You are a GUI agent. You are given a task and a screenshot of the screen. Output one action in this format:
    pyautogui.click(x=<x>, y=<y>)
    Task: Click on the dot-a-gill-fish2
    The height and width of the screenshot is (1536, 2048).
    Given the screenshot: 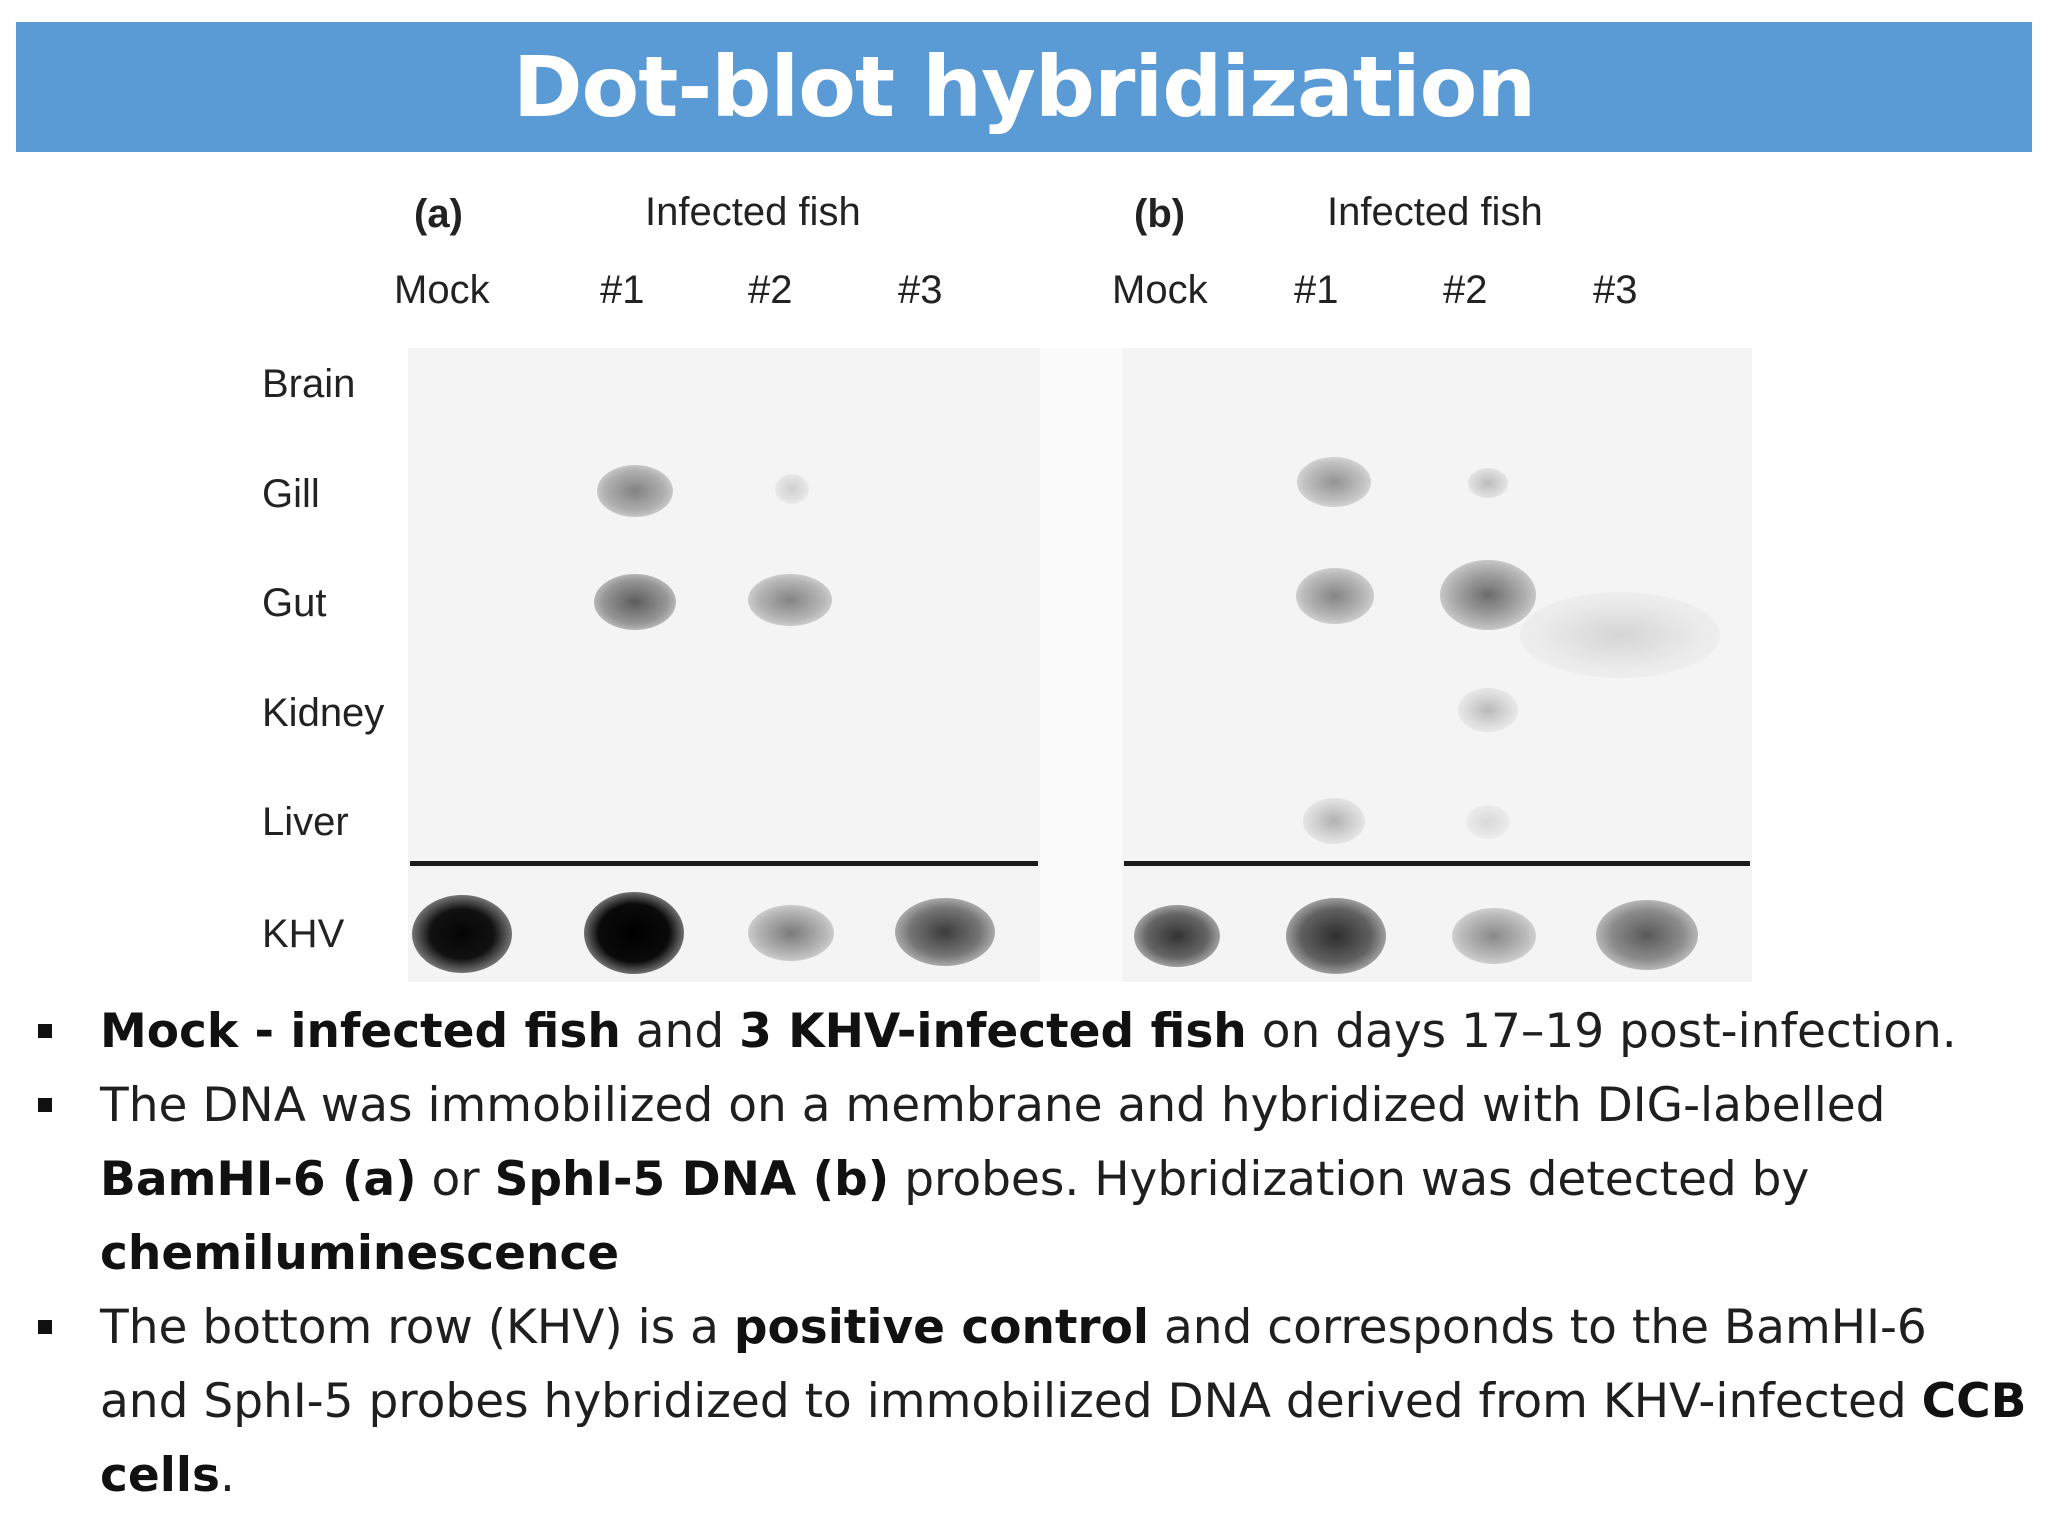 What is the action you would take?
    pyautogui.click(x=792, y=489)
    